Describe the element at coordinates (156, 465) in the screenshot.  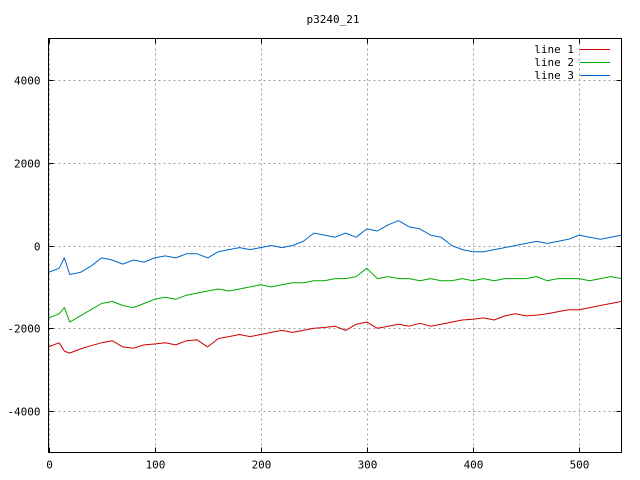
I see `x-tick-label: 100` at that location.